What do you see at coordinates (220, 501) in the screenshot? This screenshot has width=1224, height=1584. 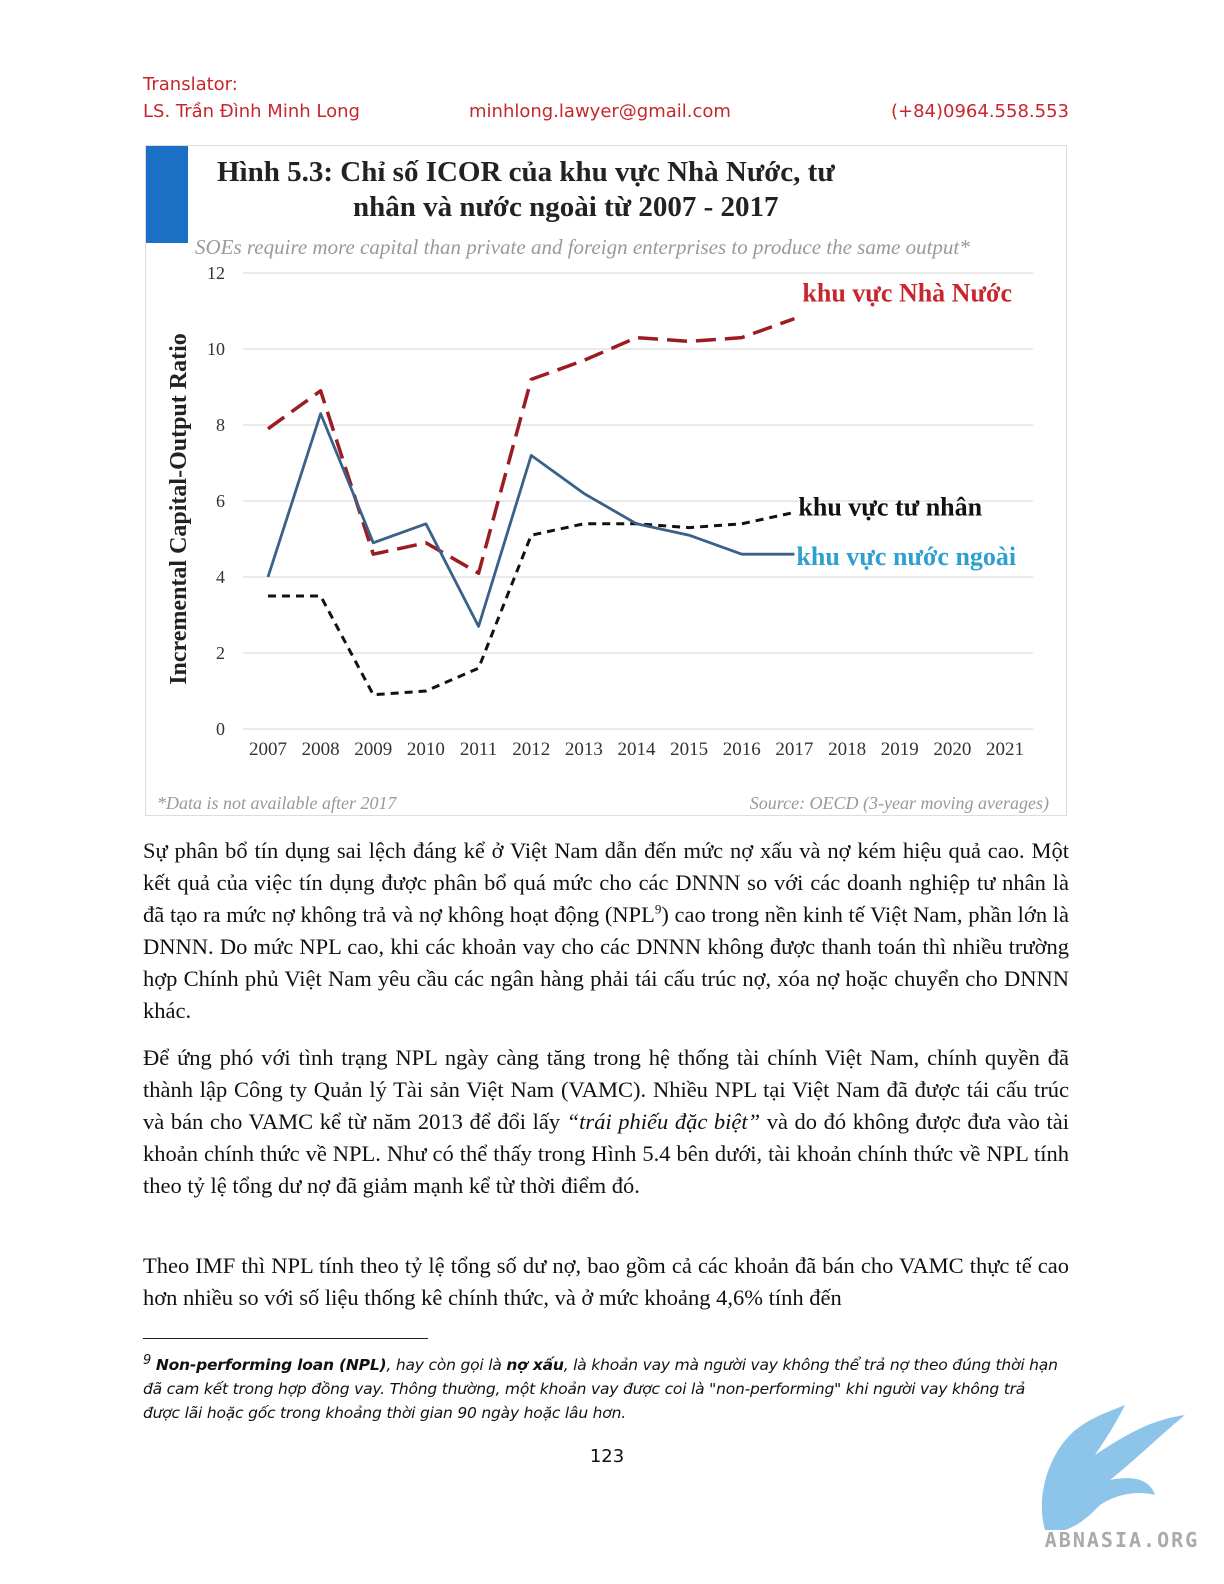 I see `y-tick-label: 6` at bounding box center [220, 501].